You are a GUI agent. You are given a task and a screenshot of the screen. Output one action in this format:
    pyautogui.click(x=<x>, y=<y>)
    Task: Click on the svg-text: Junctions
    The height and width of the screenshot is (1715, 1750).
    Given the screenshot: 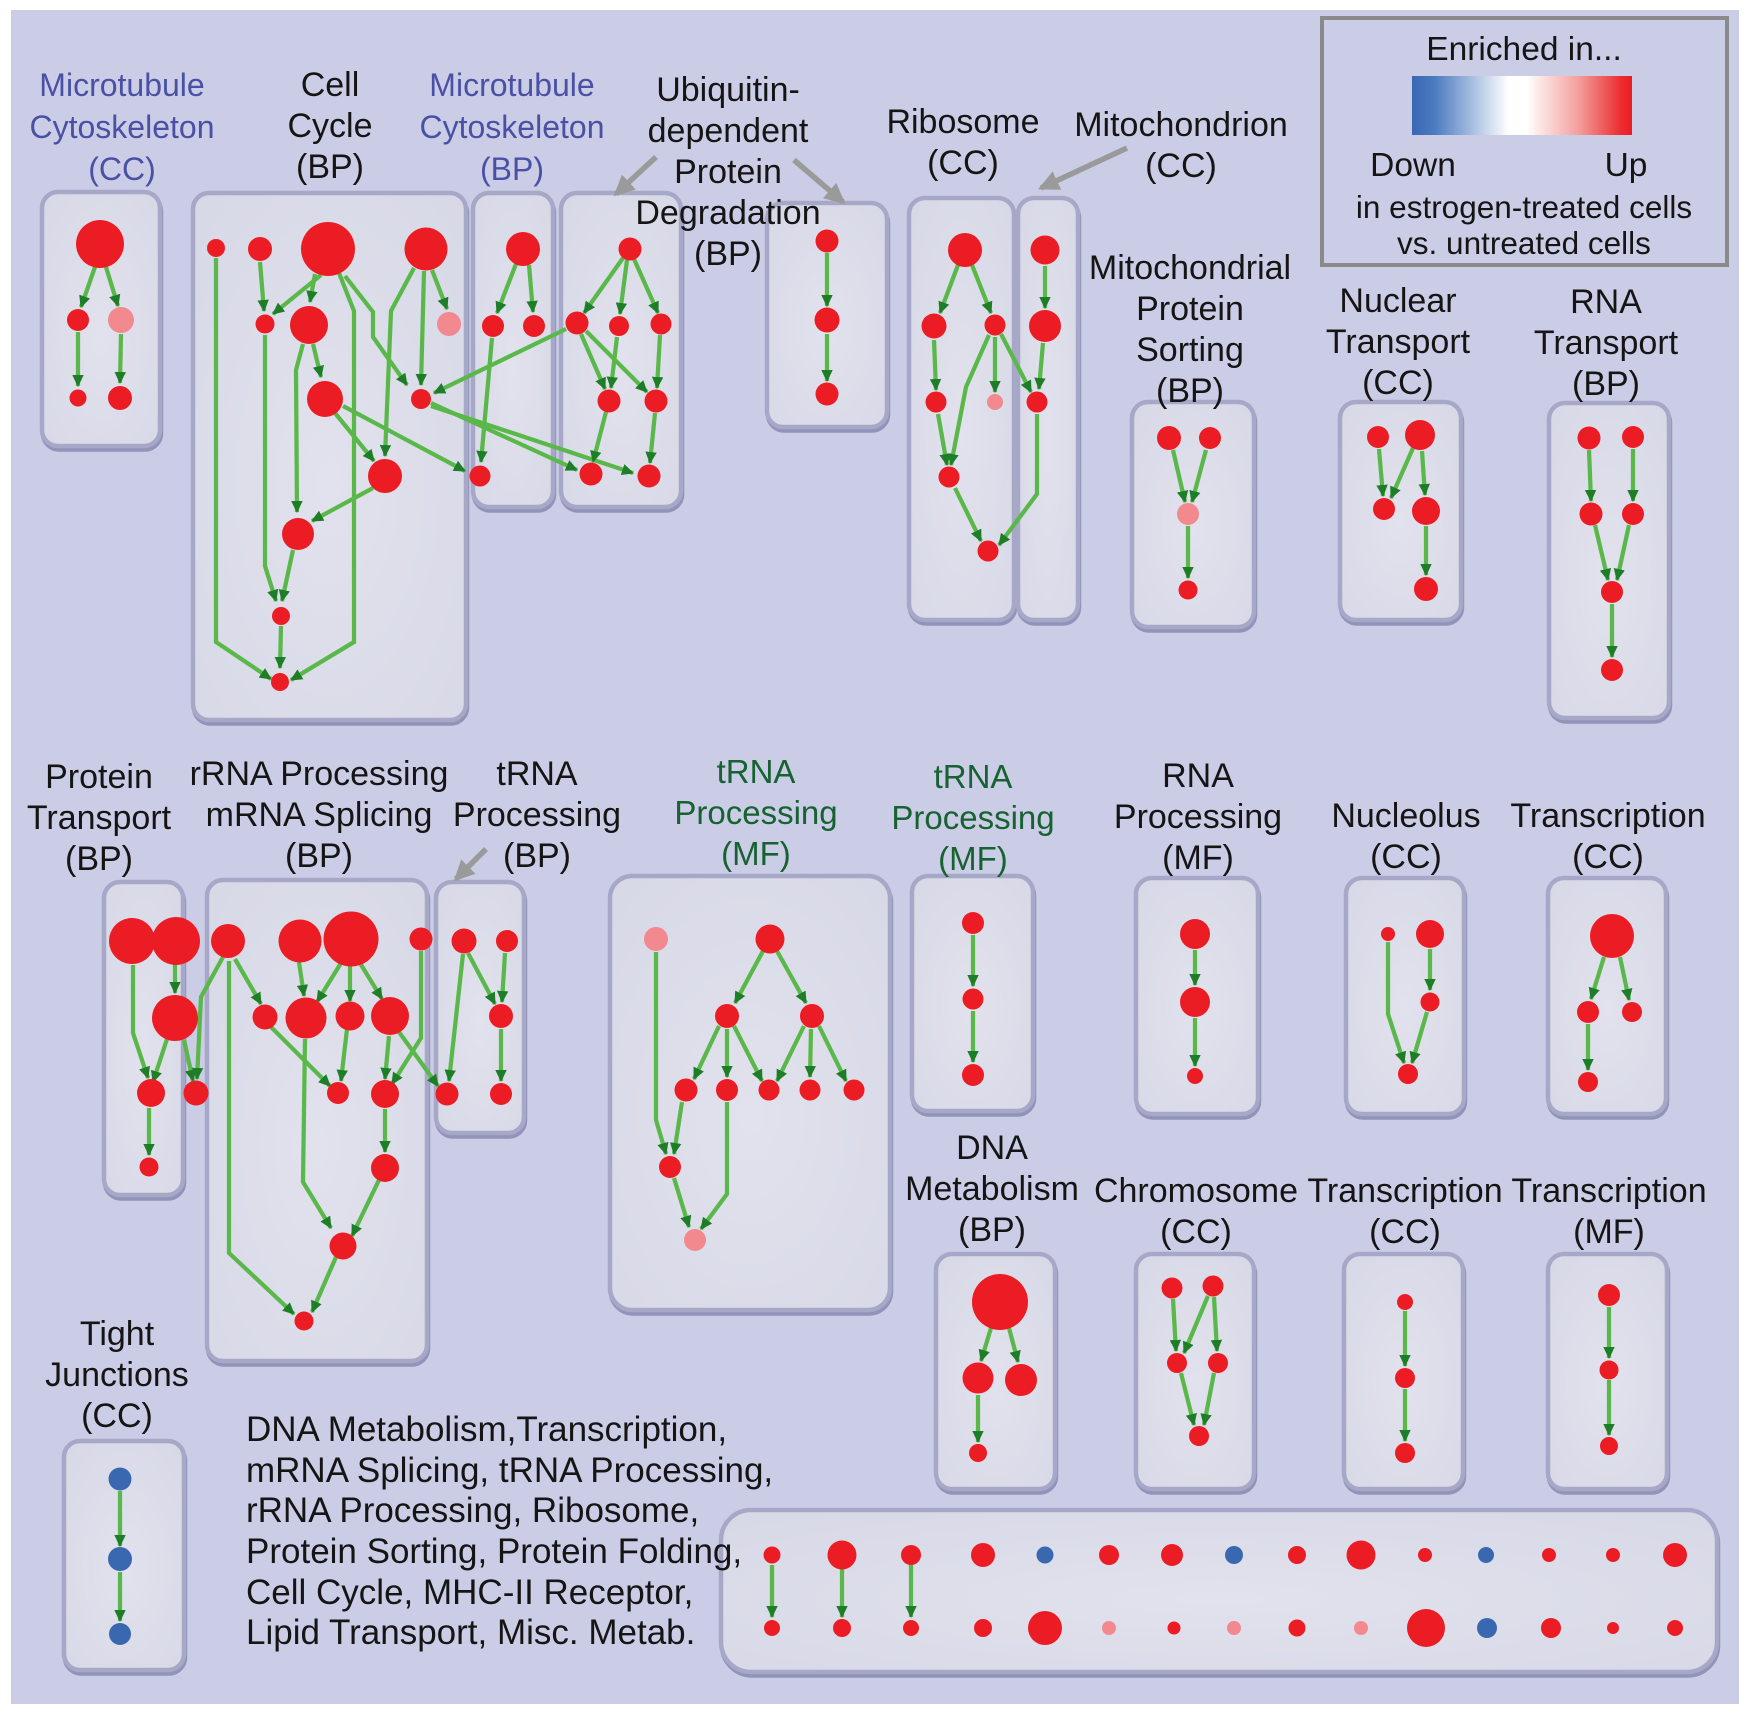 What is the action you would take?
    pyautogui.click(x=117, y=1375)
    